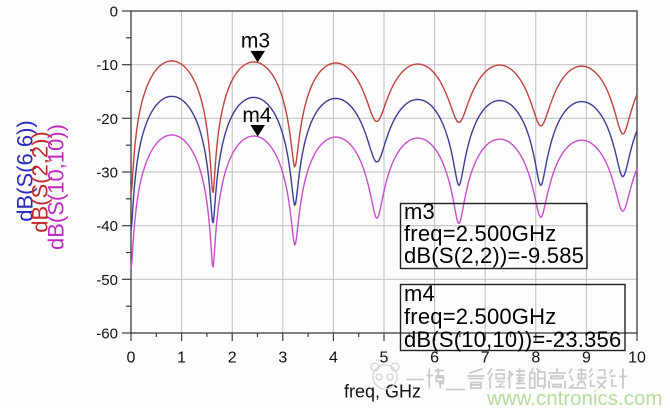 Image resolution: width=670 pixels, height=413 pixels. I want to click on svg-text: 10, so click(637, 358).